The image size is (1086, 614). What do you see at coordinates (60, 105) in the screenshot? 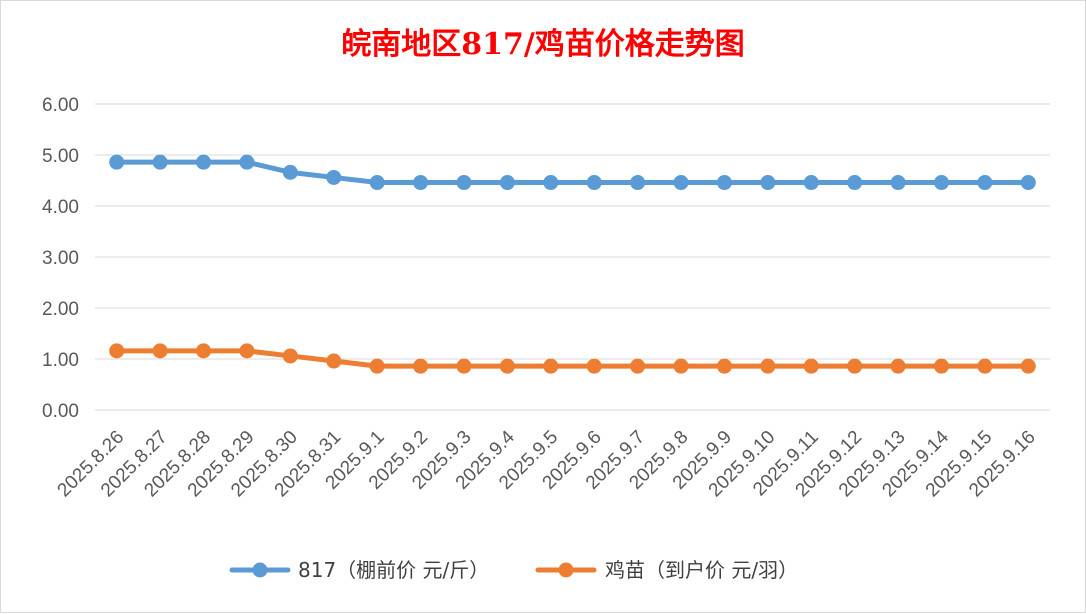
I see `y-tick-label-6: 6.00` at bounding box center [60, 105].